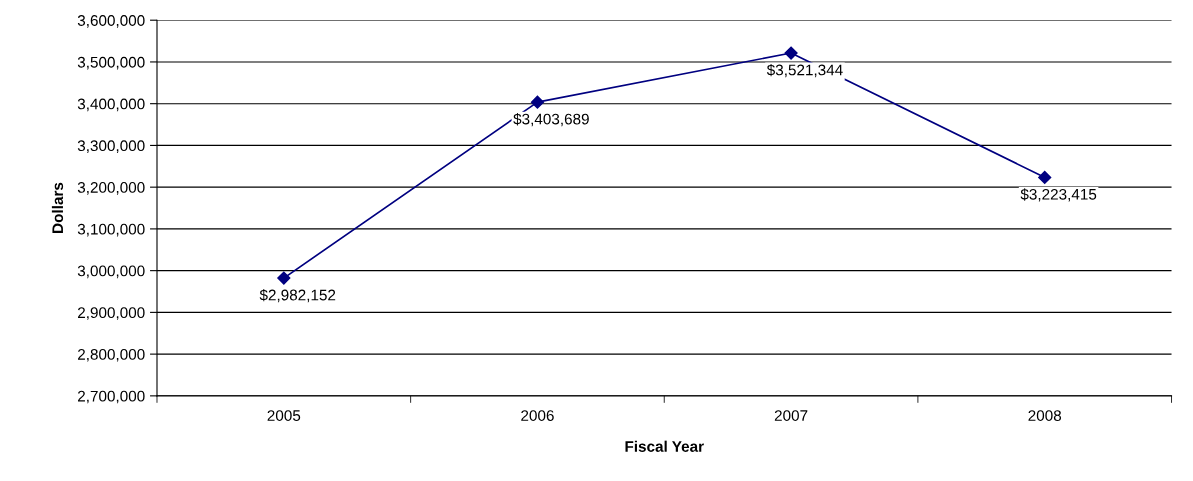 This screenshot has width=1193, height=481. What do you see at coordinates (111, 21) in the screenshot?
I see `y-tick-label: 3,600,000` at bounding box center [111, 21].